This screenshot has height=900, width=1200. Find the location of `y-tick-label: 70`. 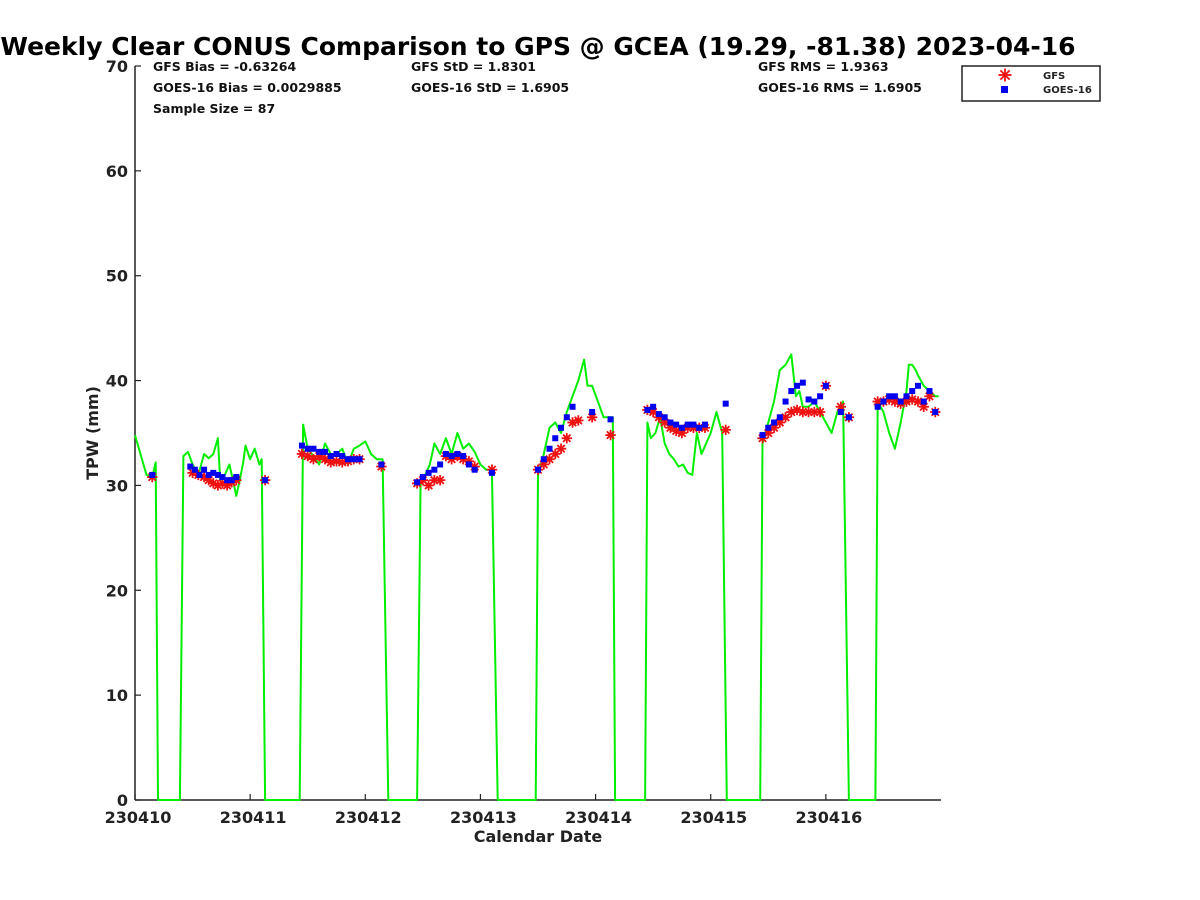

y-tick-label: 70 is located at coordinates (117, 66).